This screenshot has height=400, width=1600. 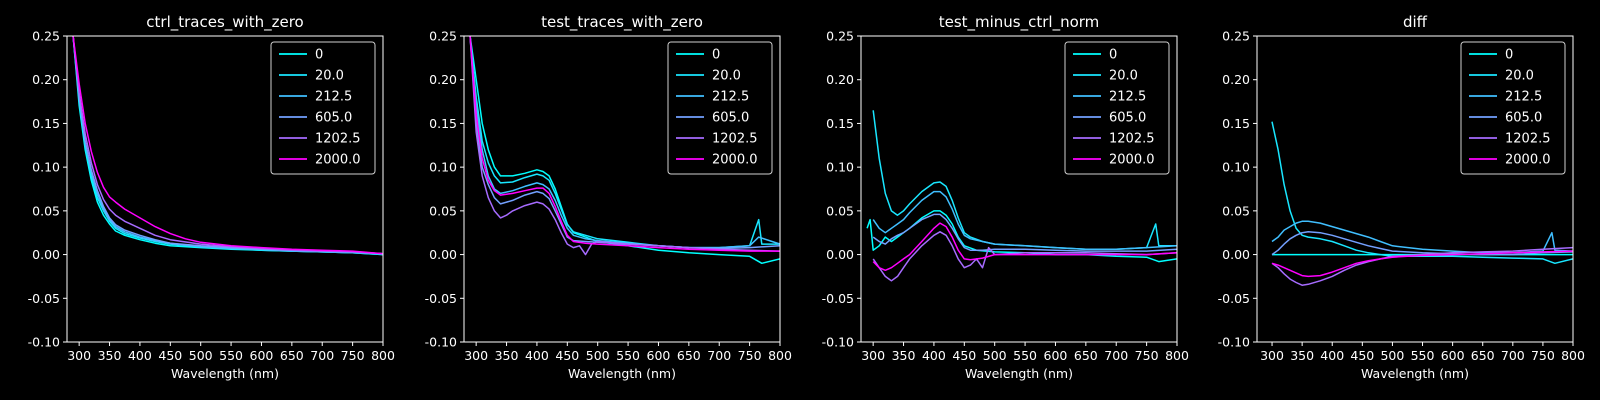 I want to click on chart-title: ctrl_traces_with_zero, so click(x=224, y=22).